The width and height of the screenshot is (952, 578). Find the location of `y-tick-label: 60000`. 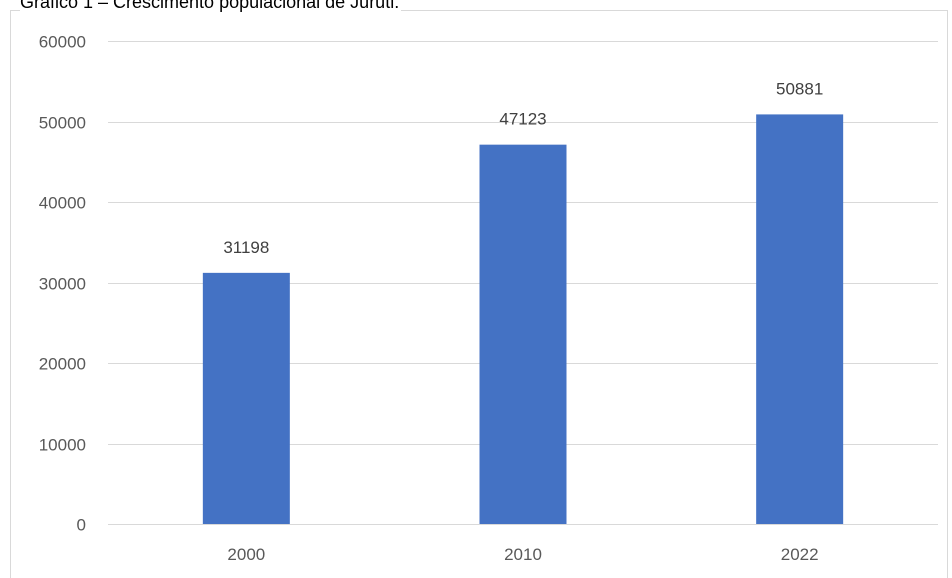

y-tick-label: 60000 is located at coordinates (62, 42).